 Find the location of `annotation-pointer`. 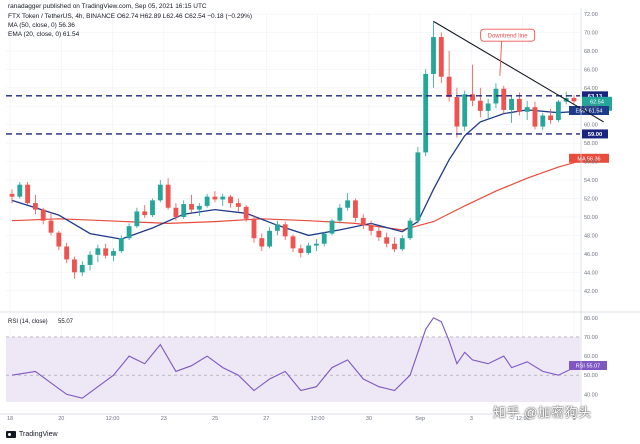

annotation-pointer is located at coordinates (501, 58).